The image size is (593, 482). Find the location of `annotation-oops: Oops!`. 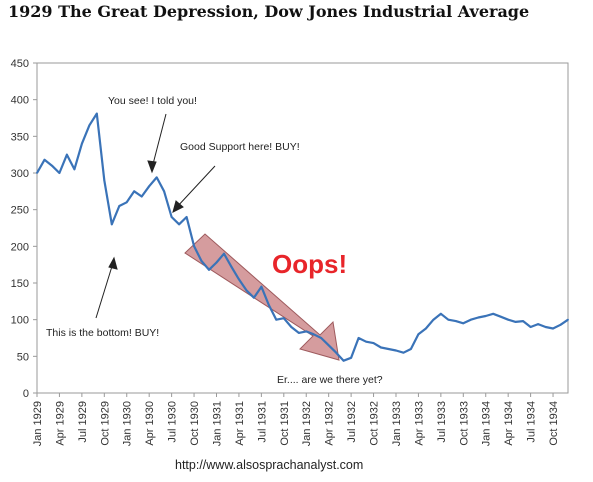

annotation-oops: Oops! is located at coordinates (309, 264).